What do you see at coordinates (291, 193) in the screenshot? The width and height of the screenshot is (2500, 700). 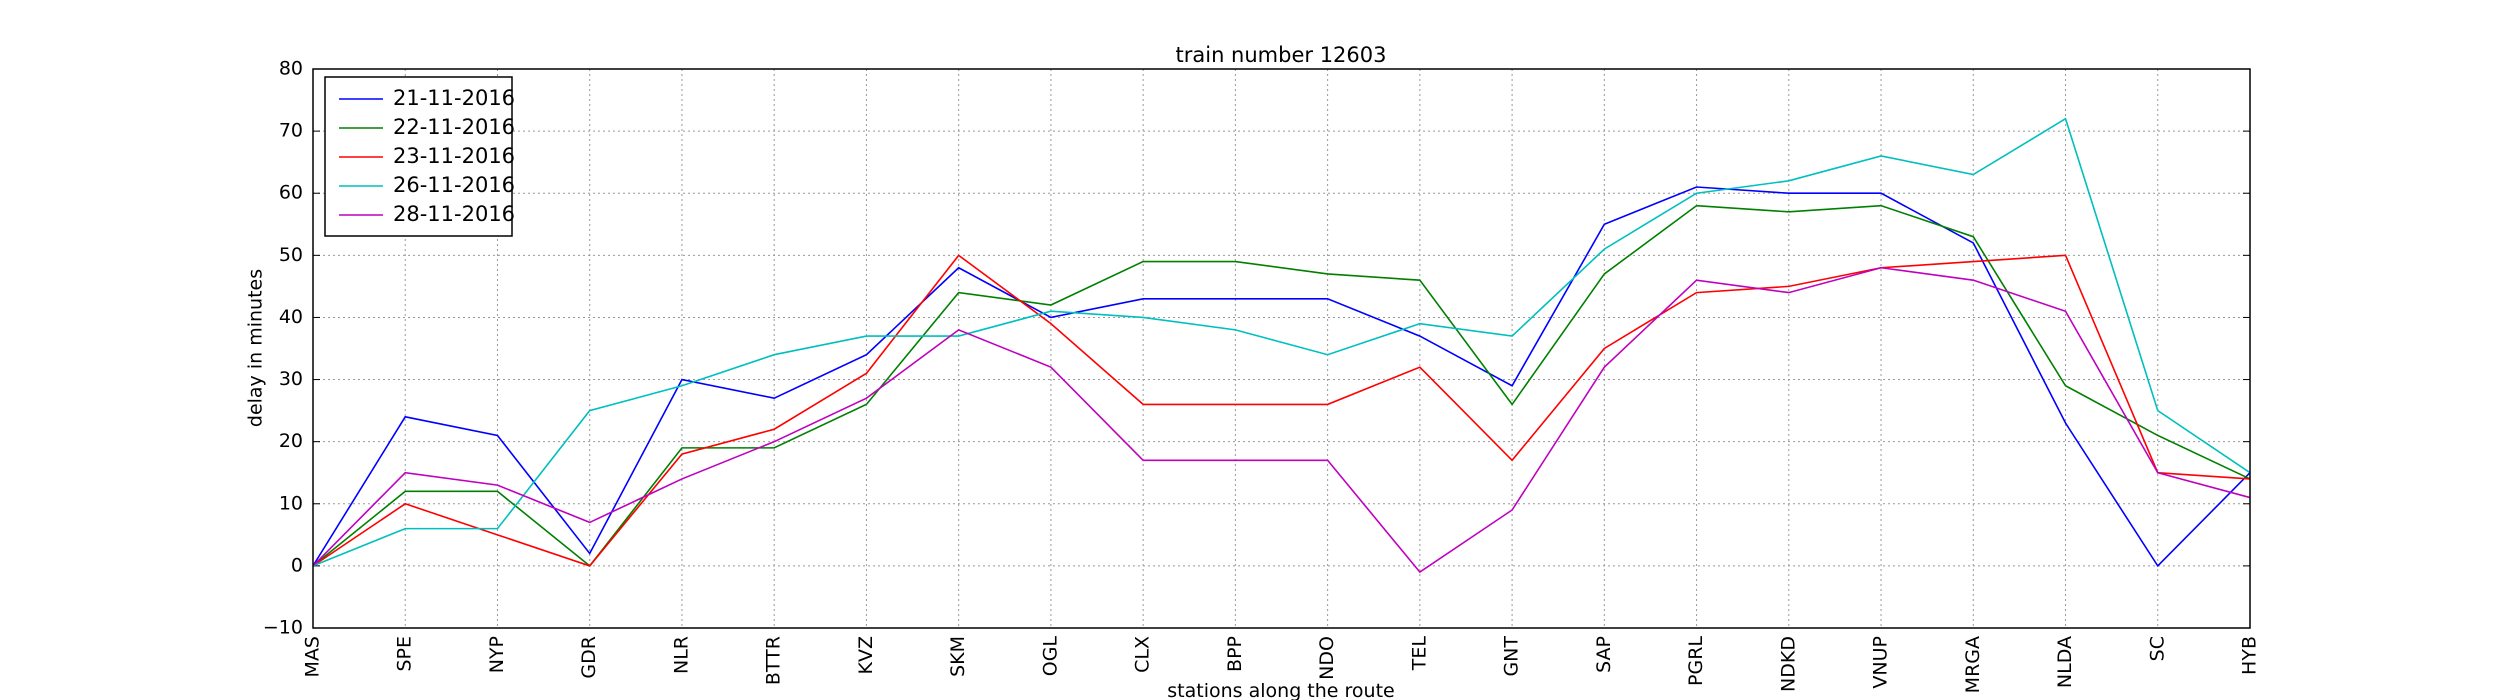 I see `y-tick-label: 60` at bounding box center [291, 193].